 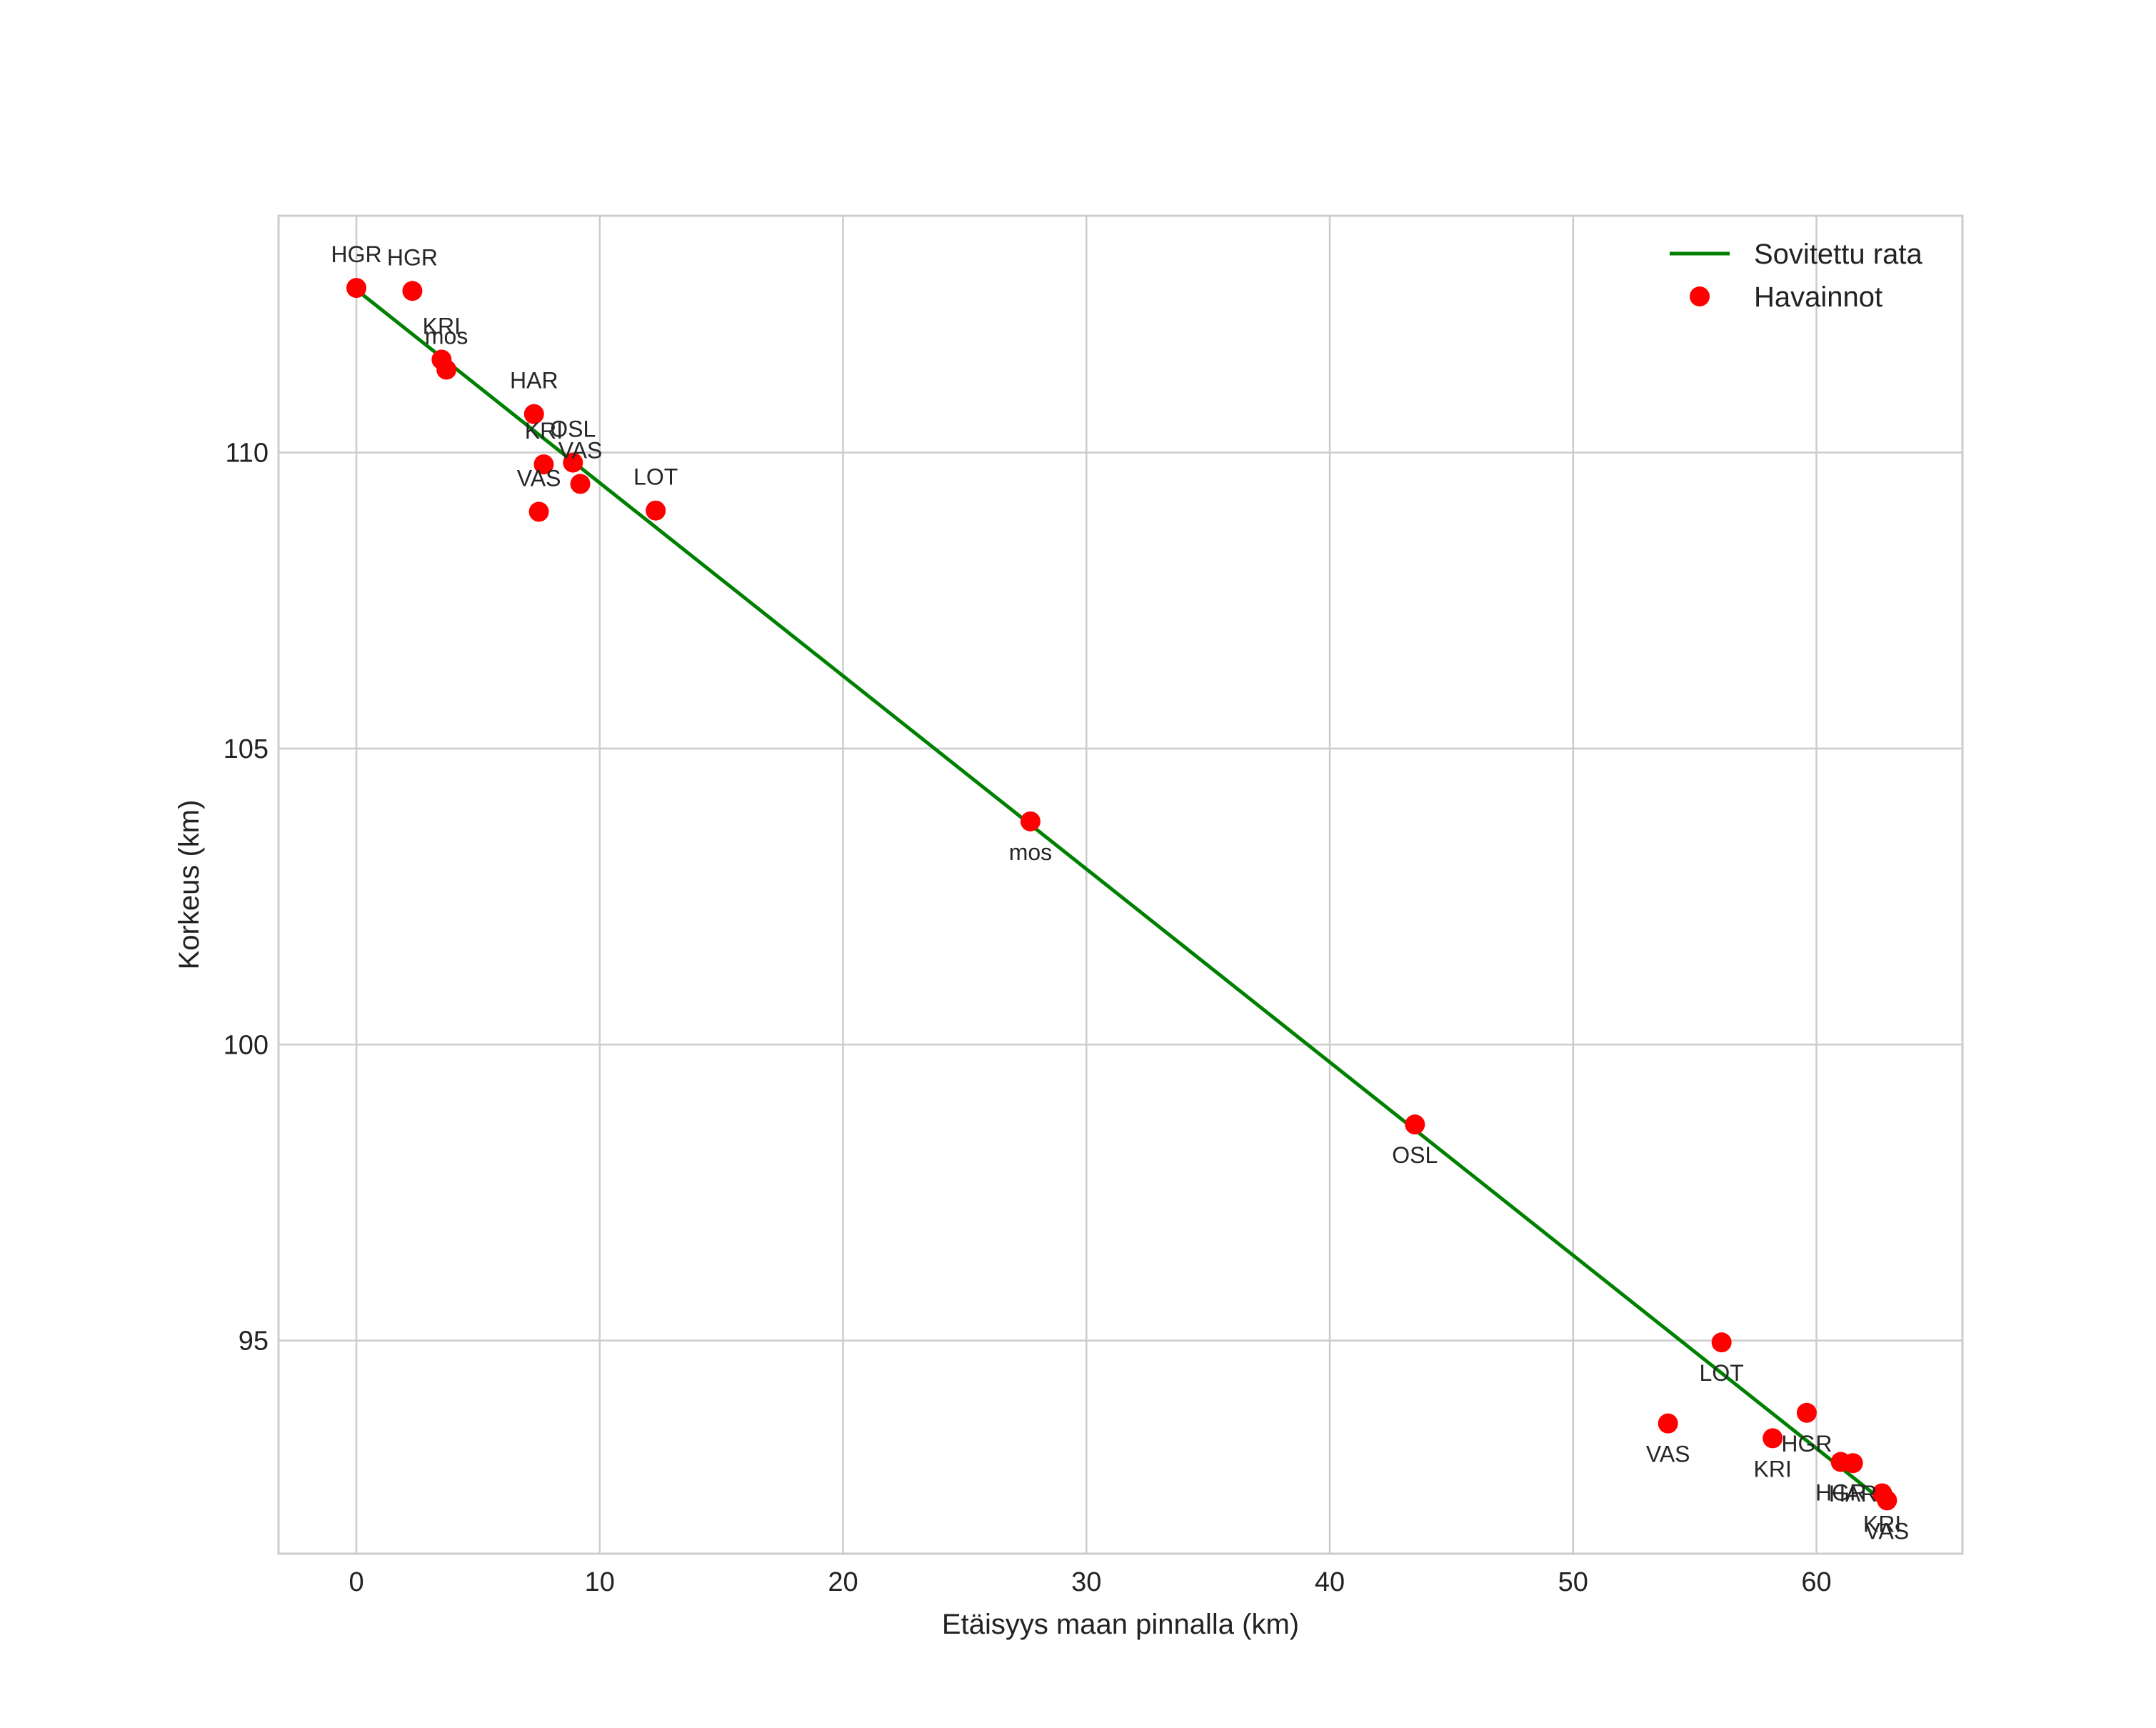 I want to click on legend-marker-swatch, so click(x=1700, y=296).